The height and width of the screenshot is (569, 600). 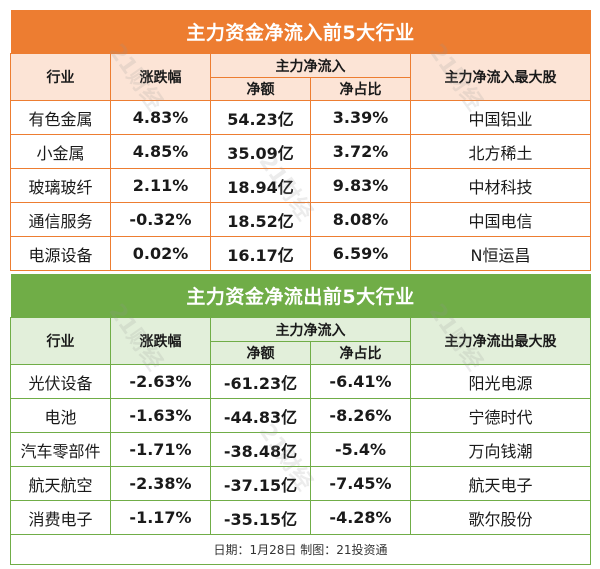 What do you see at coordinates (360, 253) in the screenshot?
I see `ratio-cell: 6.59%` at bounding box center [360, 253].